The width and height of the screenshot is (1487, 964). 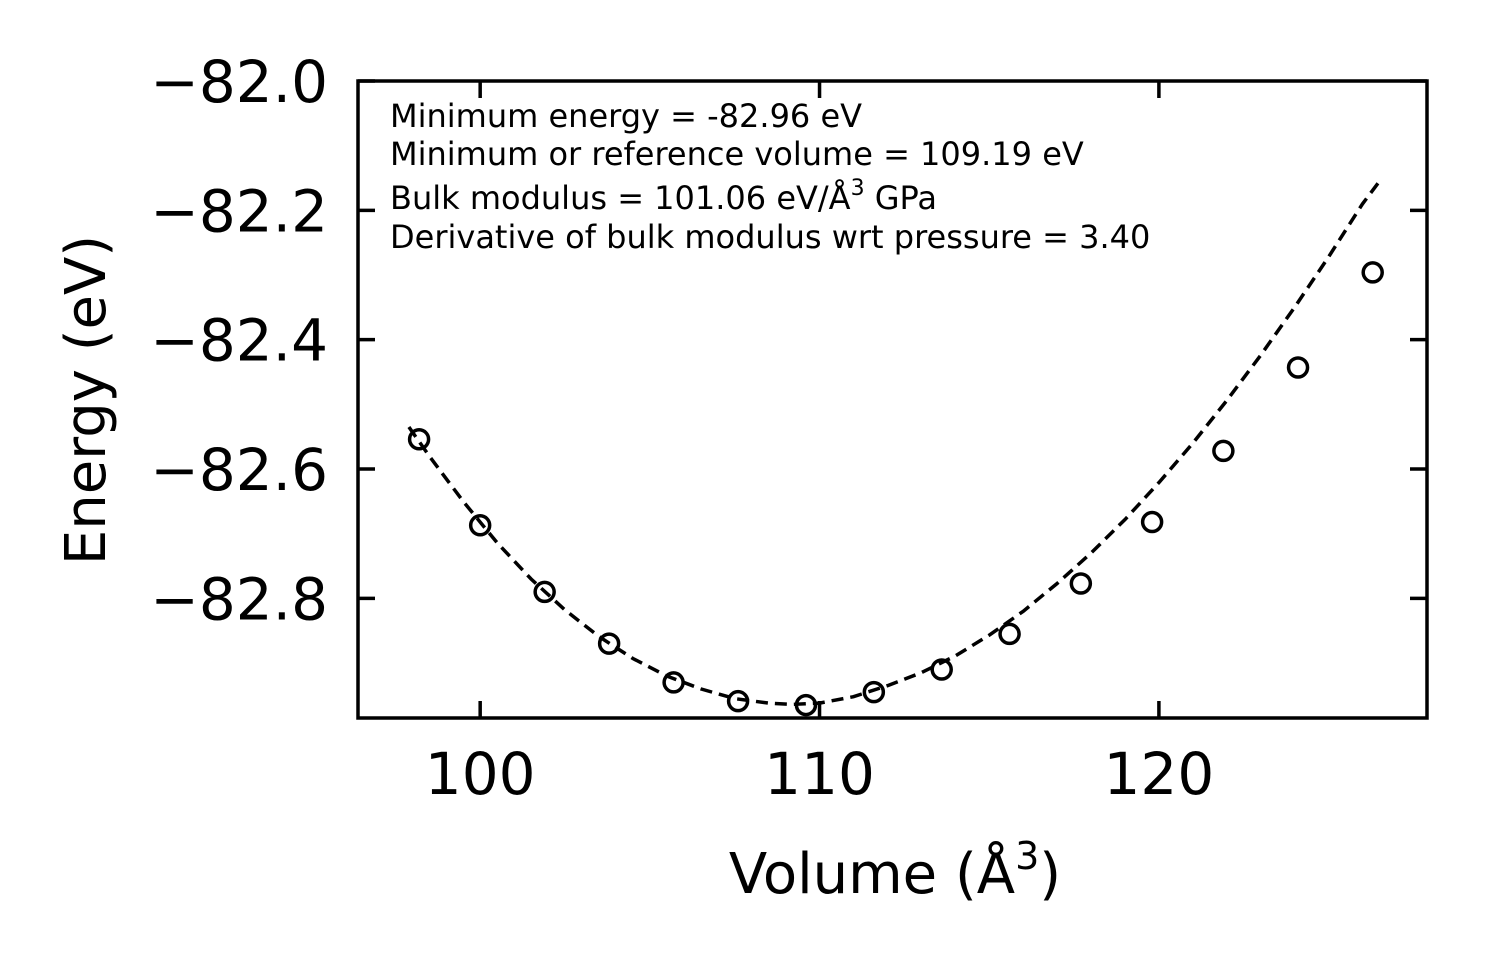 I want to click on annotation-bulk-modulus-main: Bulk modulus = 101.06 eV/Å, so click(x=620, y=198).